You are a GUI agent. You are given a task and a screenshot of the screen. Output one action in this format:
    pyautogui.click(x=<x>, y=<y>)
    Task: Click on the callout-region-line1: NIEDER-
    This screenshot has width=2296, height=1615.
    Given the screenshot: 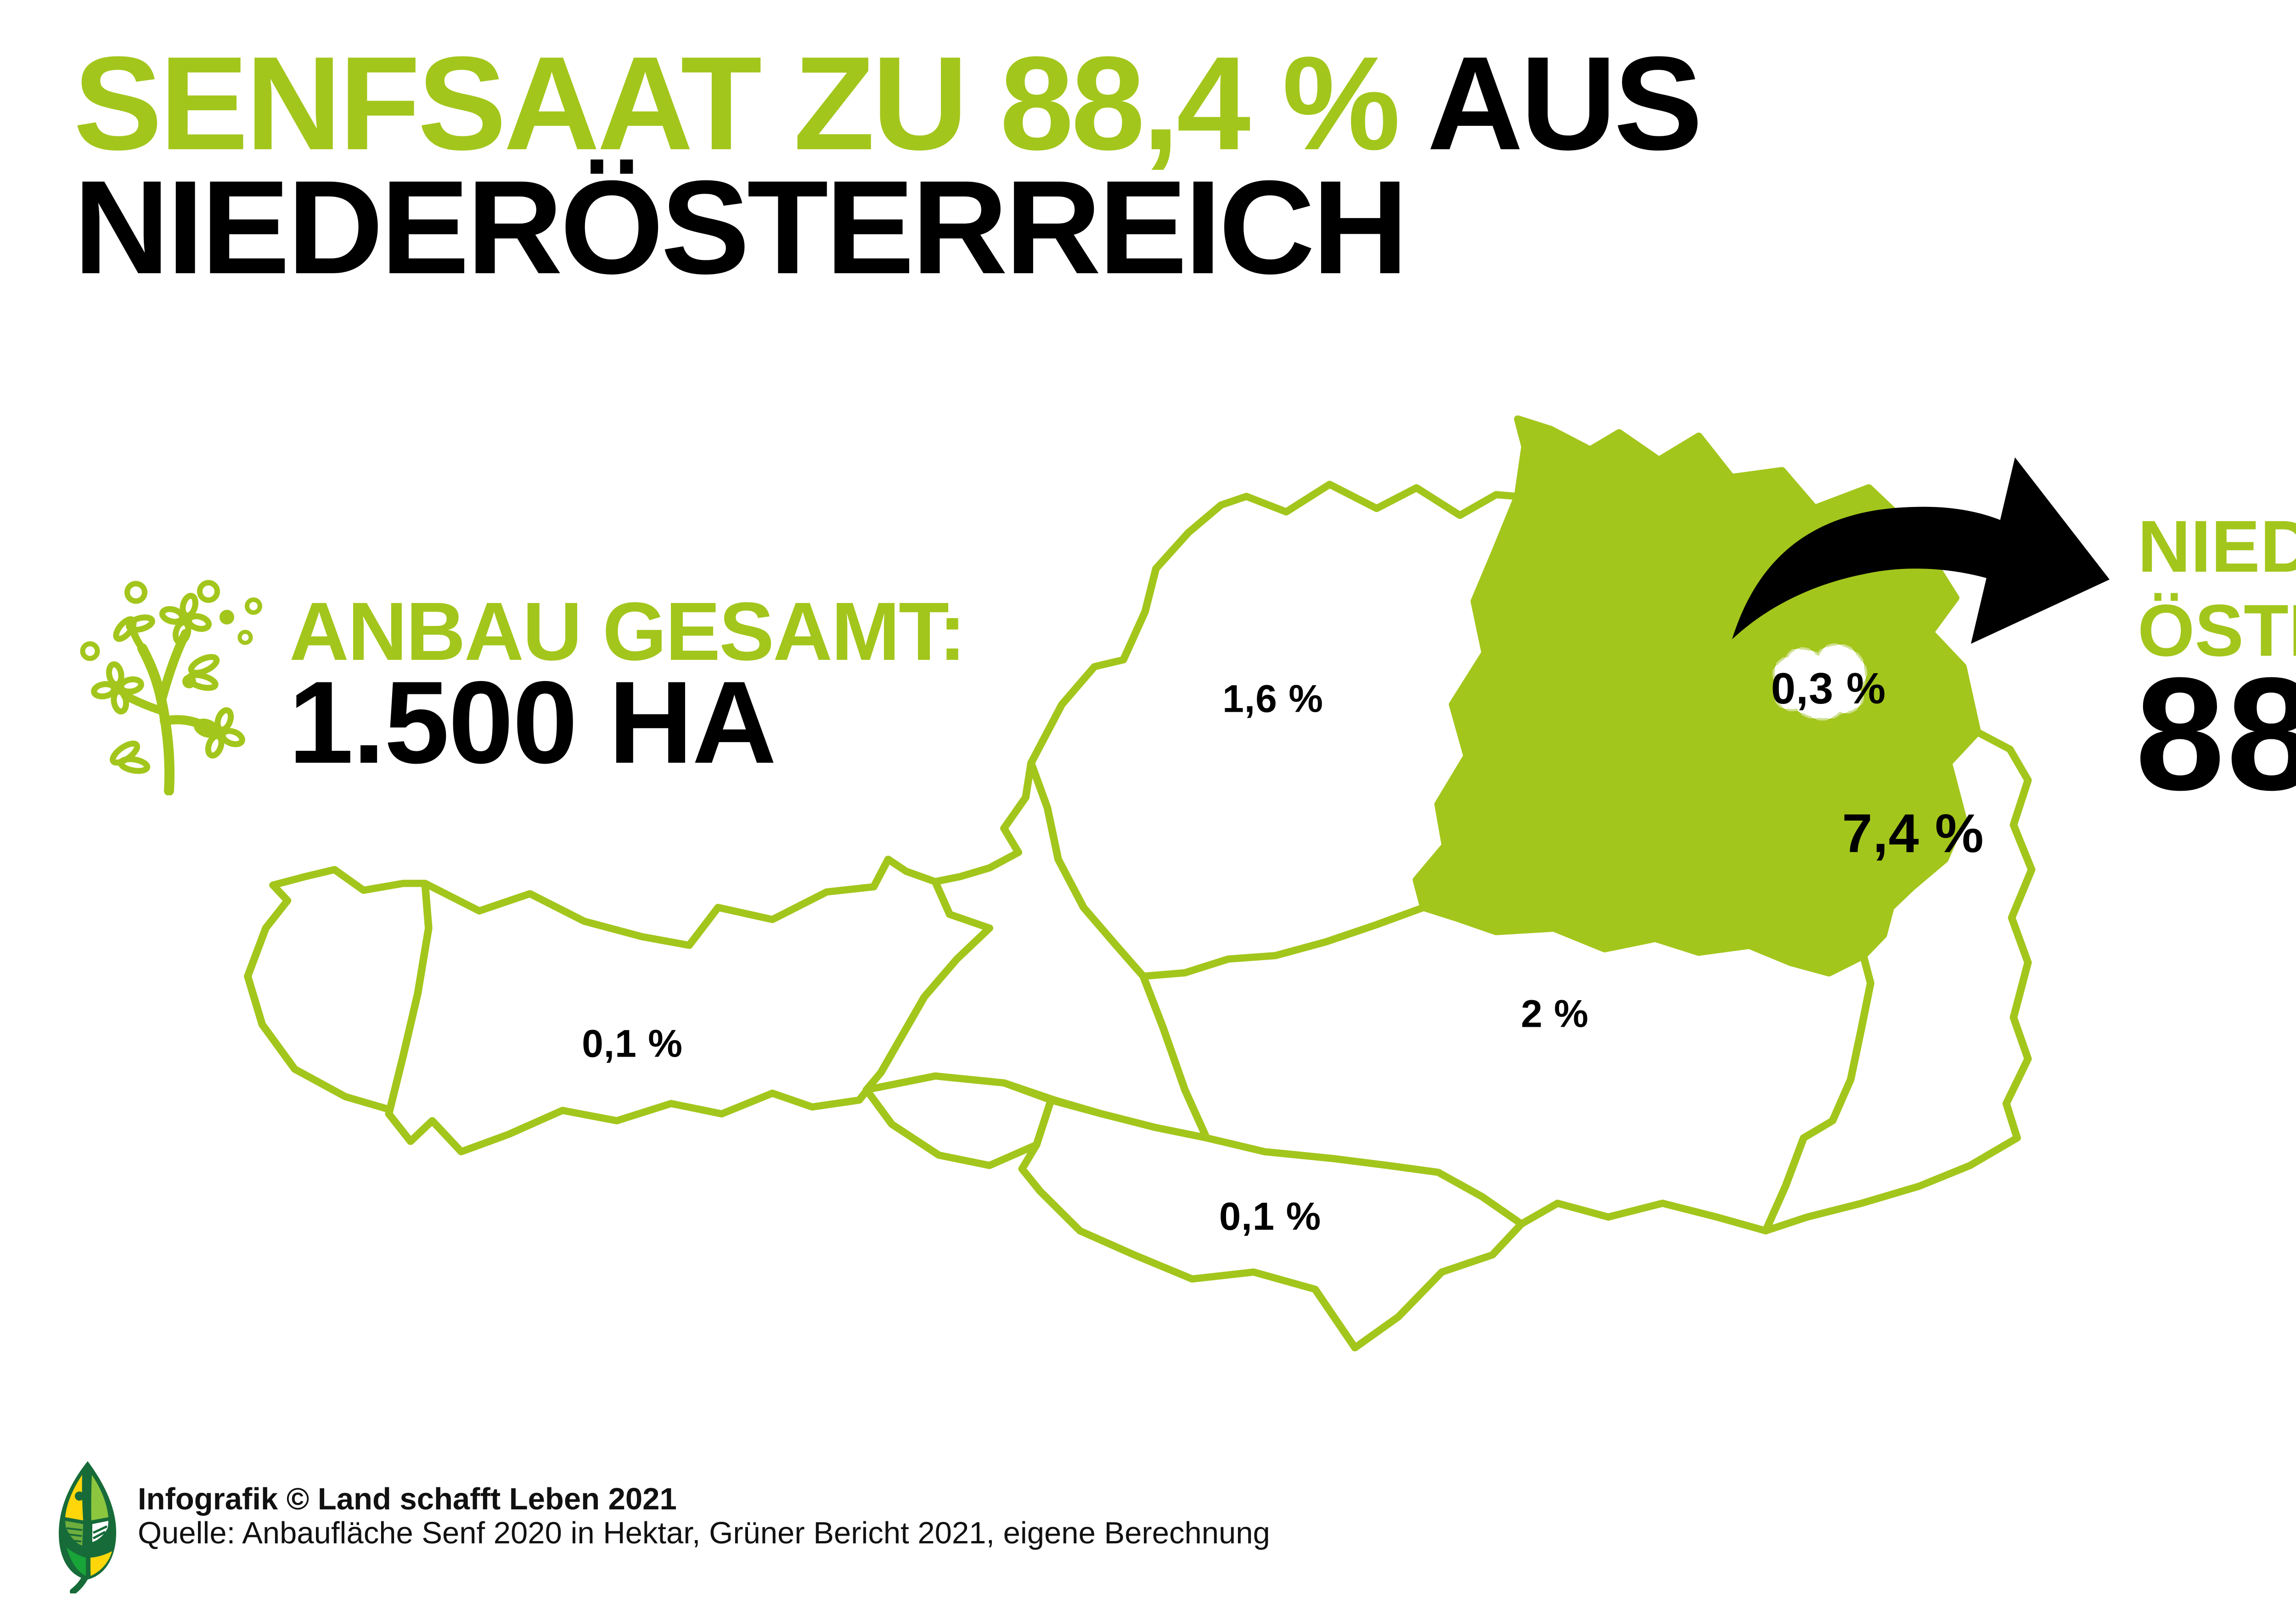 What is the action you would take?
    pyautogui.click(x=2217, y=546)
    